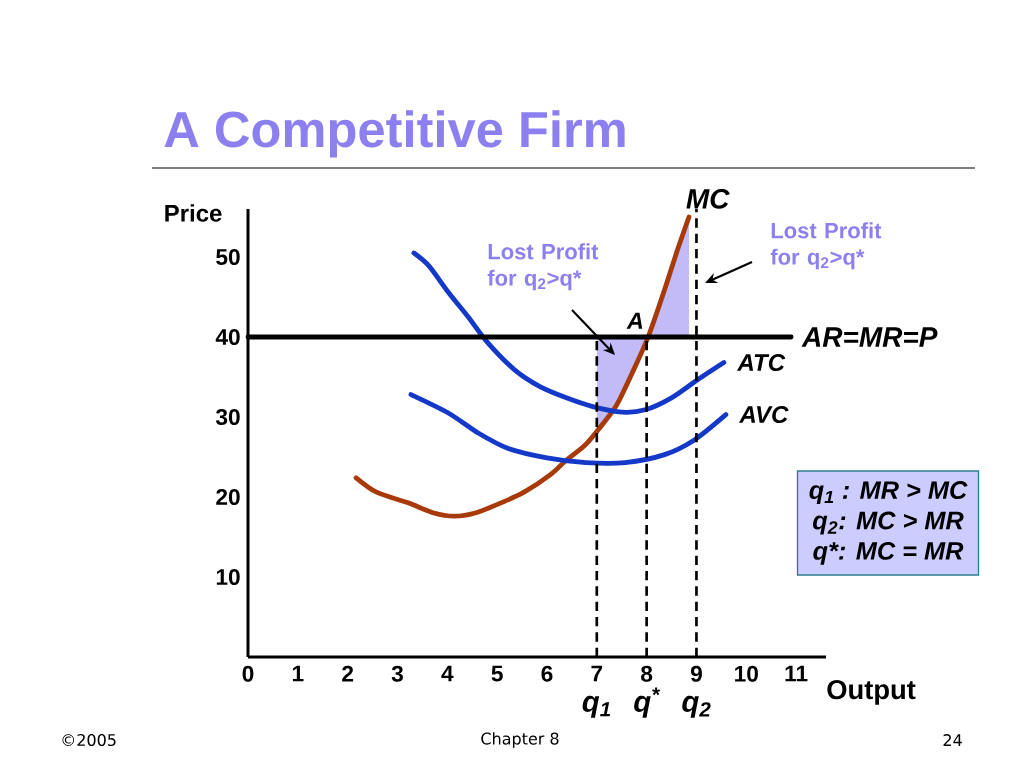  What do you see at coordinates (708, 198) in the screenshot?
I see `series-label: MC` at bounding box center [708, 198].